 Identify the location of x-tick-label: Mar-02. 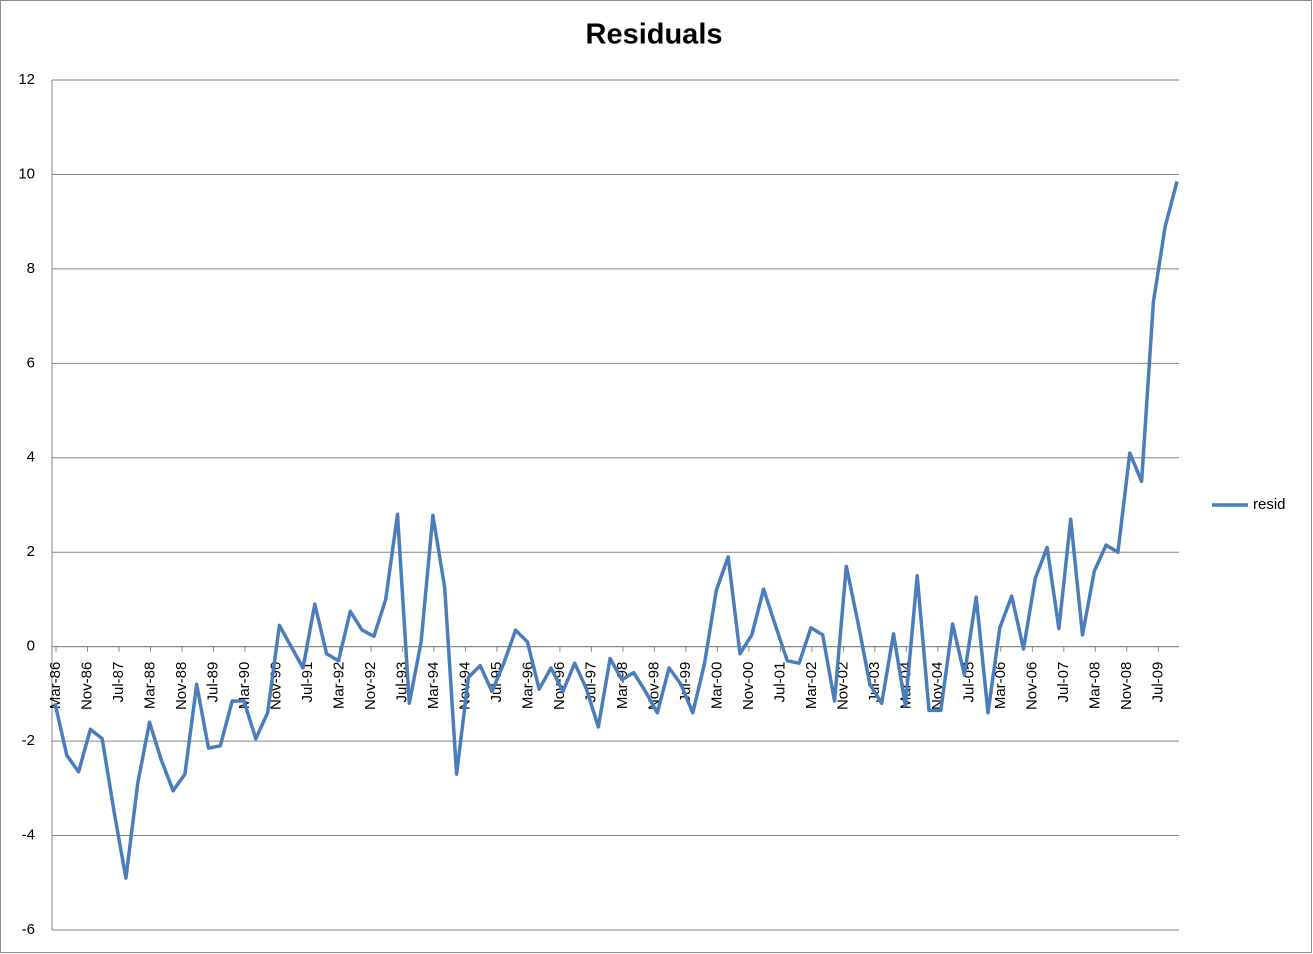
(811, 686).